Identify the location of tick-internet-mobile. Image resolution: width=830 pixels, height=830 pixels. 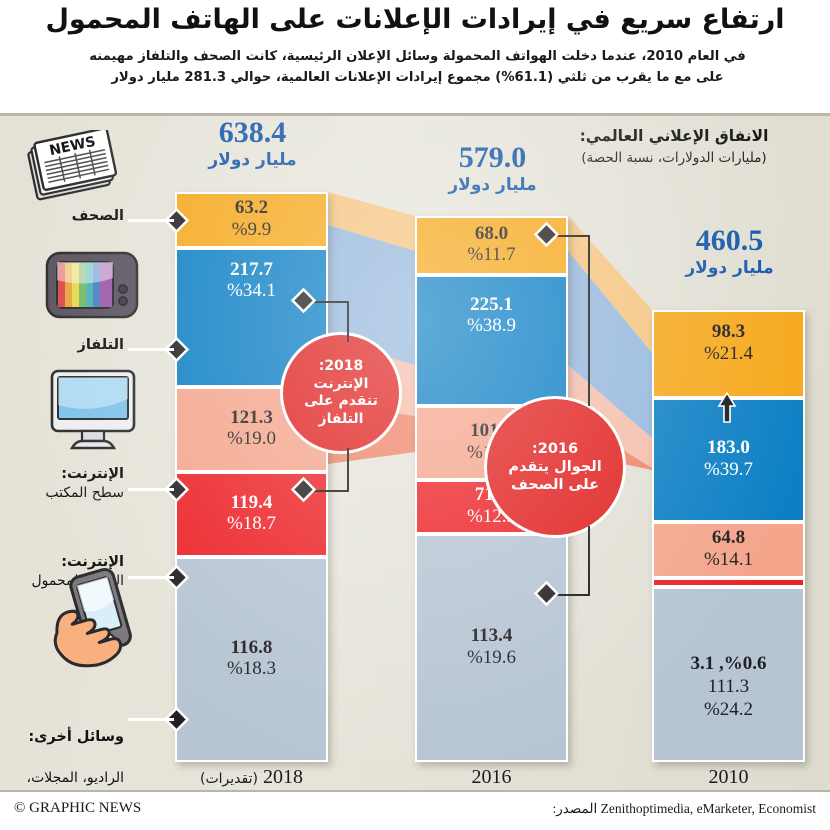
(151, 577).